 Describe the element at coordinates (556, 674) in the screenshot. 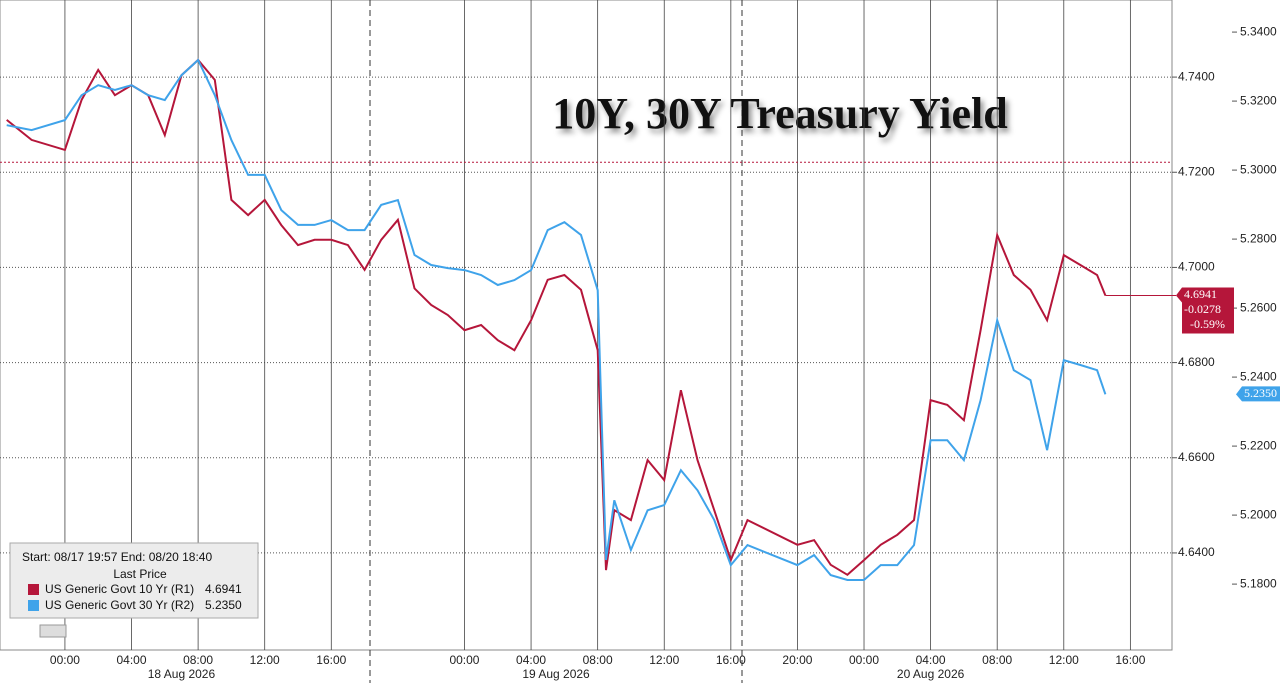

I see `date-label: 19 Aug 2026` at that location.